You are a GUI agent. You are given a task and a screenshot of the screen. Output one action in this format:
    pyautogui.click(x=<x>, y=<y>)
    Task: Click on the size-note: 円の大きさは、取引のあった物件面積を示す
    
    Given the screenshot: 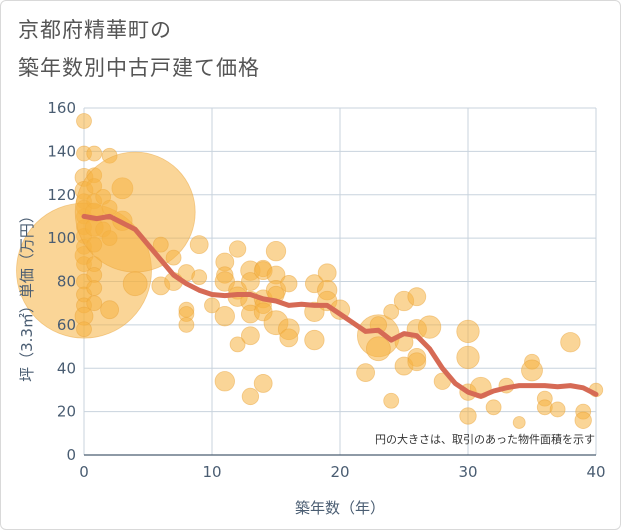 What is the action you would take?
    pyautogui.click(x=485, y=439)
    